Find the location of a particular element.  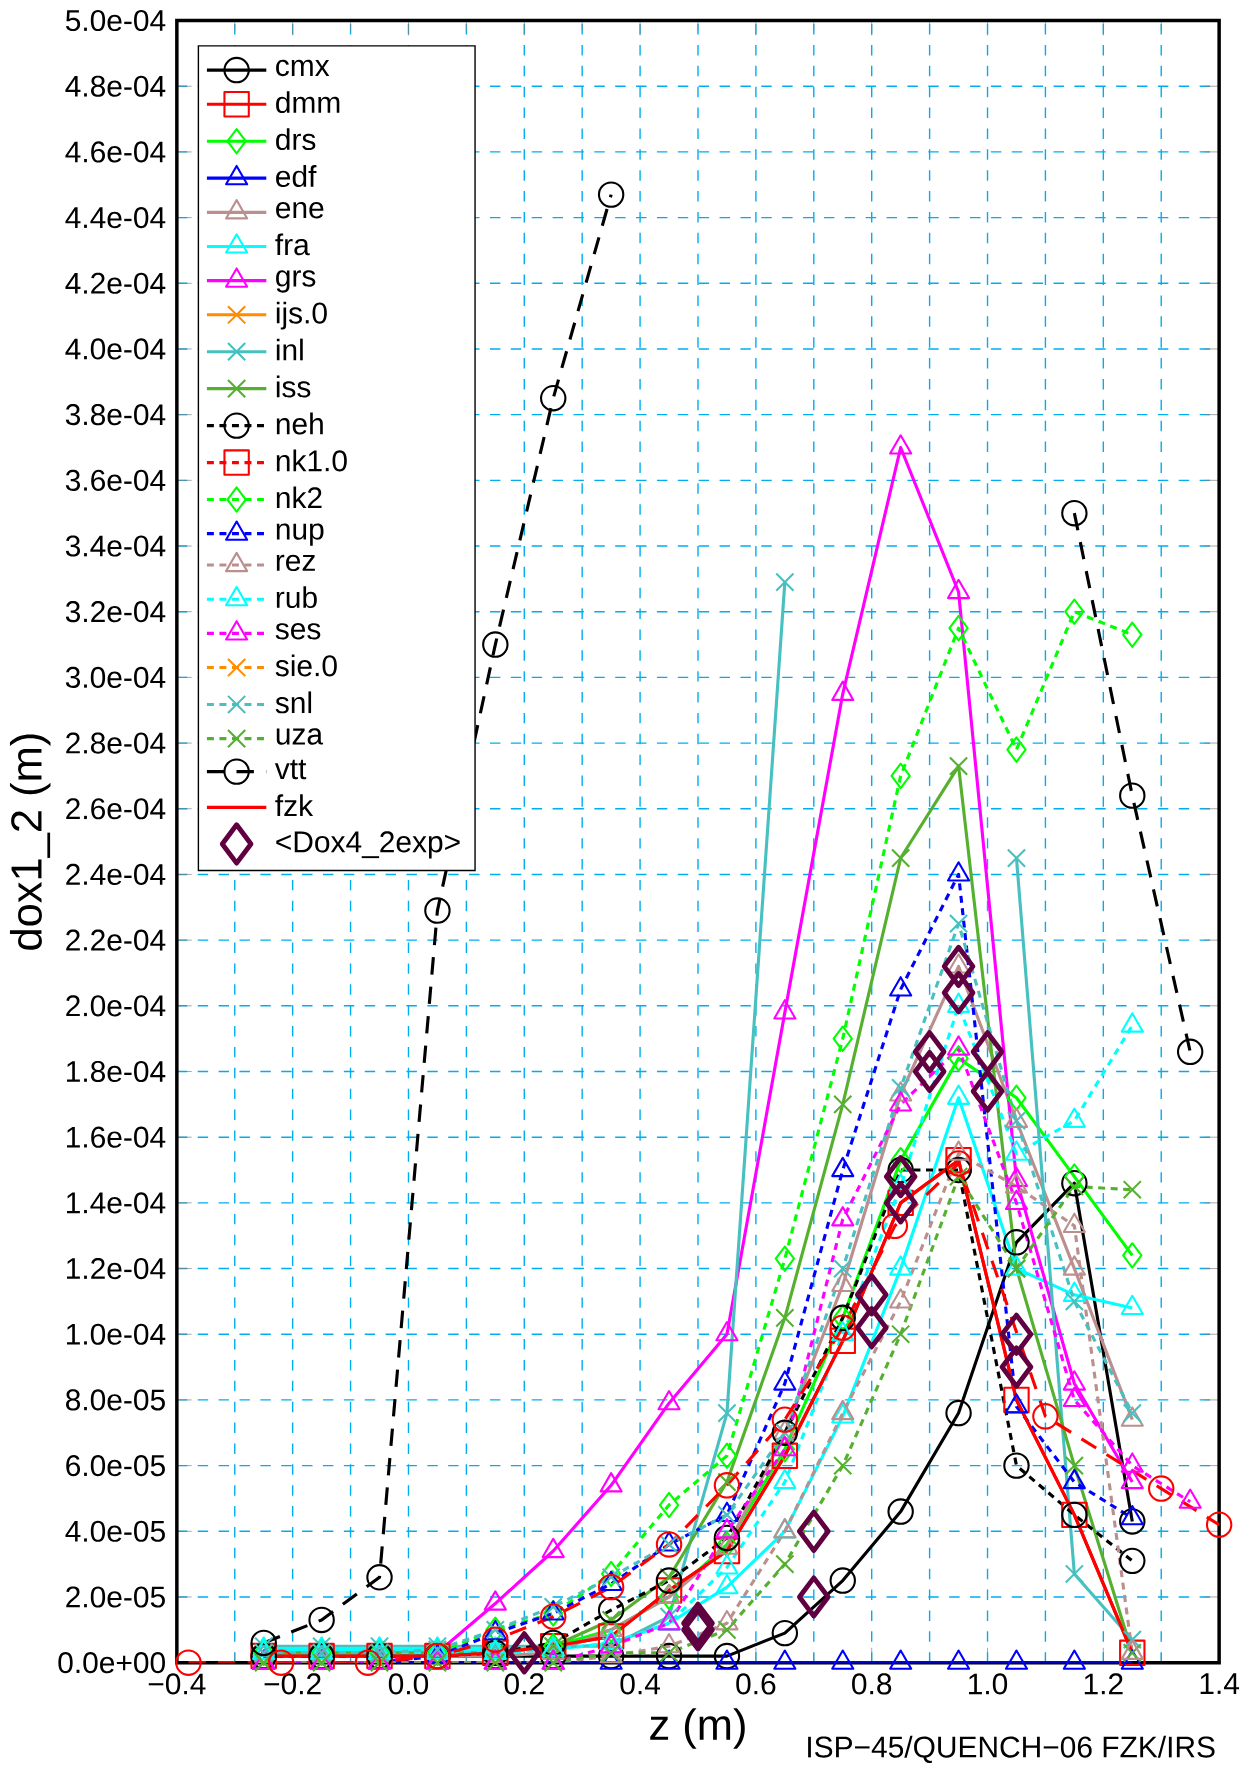

y-tick-label: 2.6e-04 is located at coordinates (116, 809).